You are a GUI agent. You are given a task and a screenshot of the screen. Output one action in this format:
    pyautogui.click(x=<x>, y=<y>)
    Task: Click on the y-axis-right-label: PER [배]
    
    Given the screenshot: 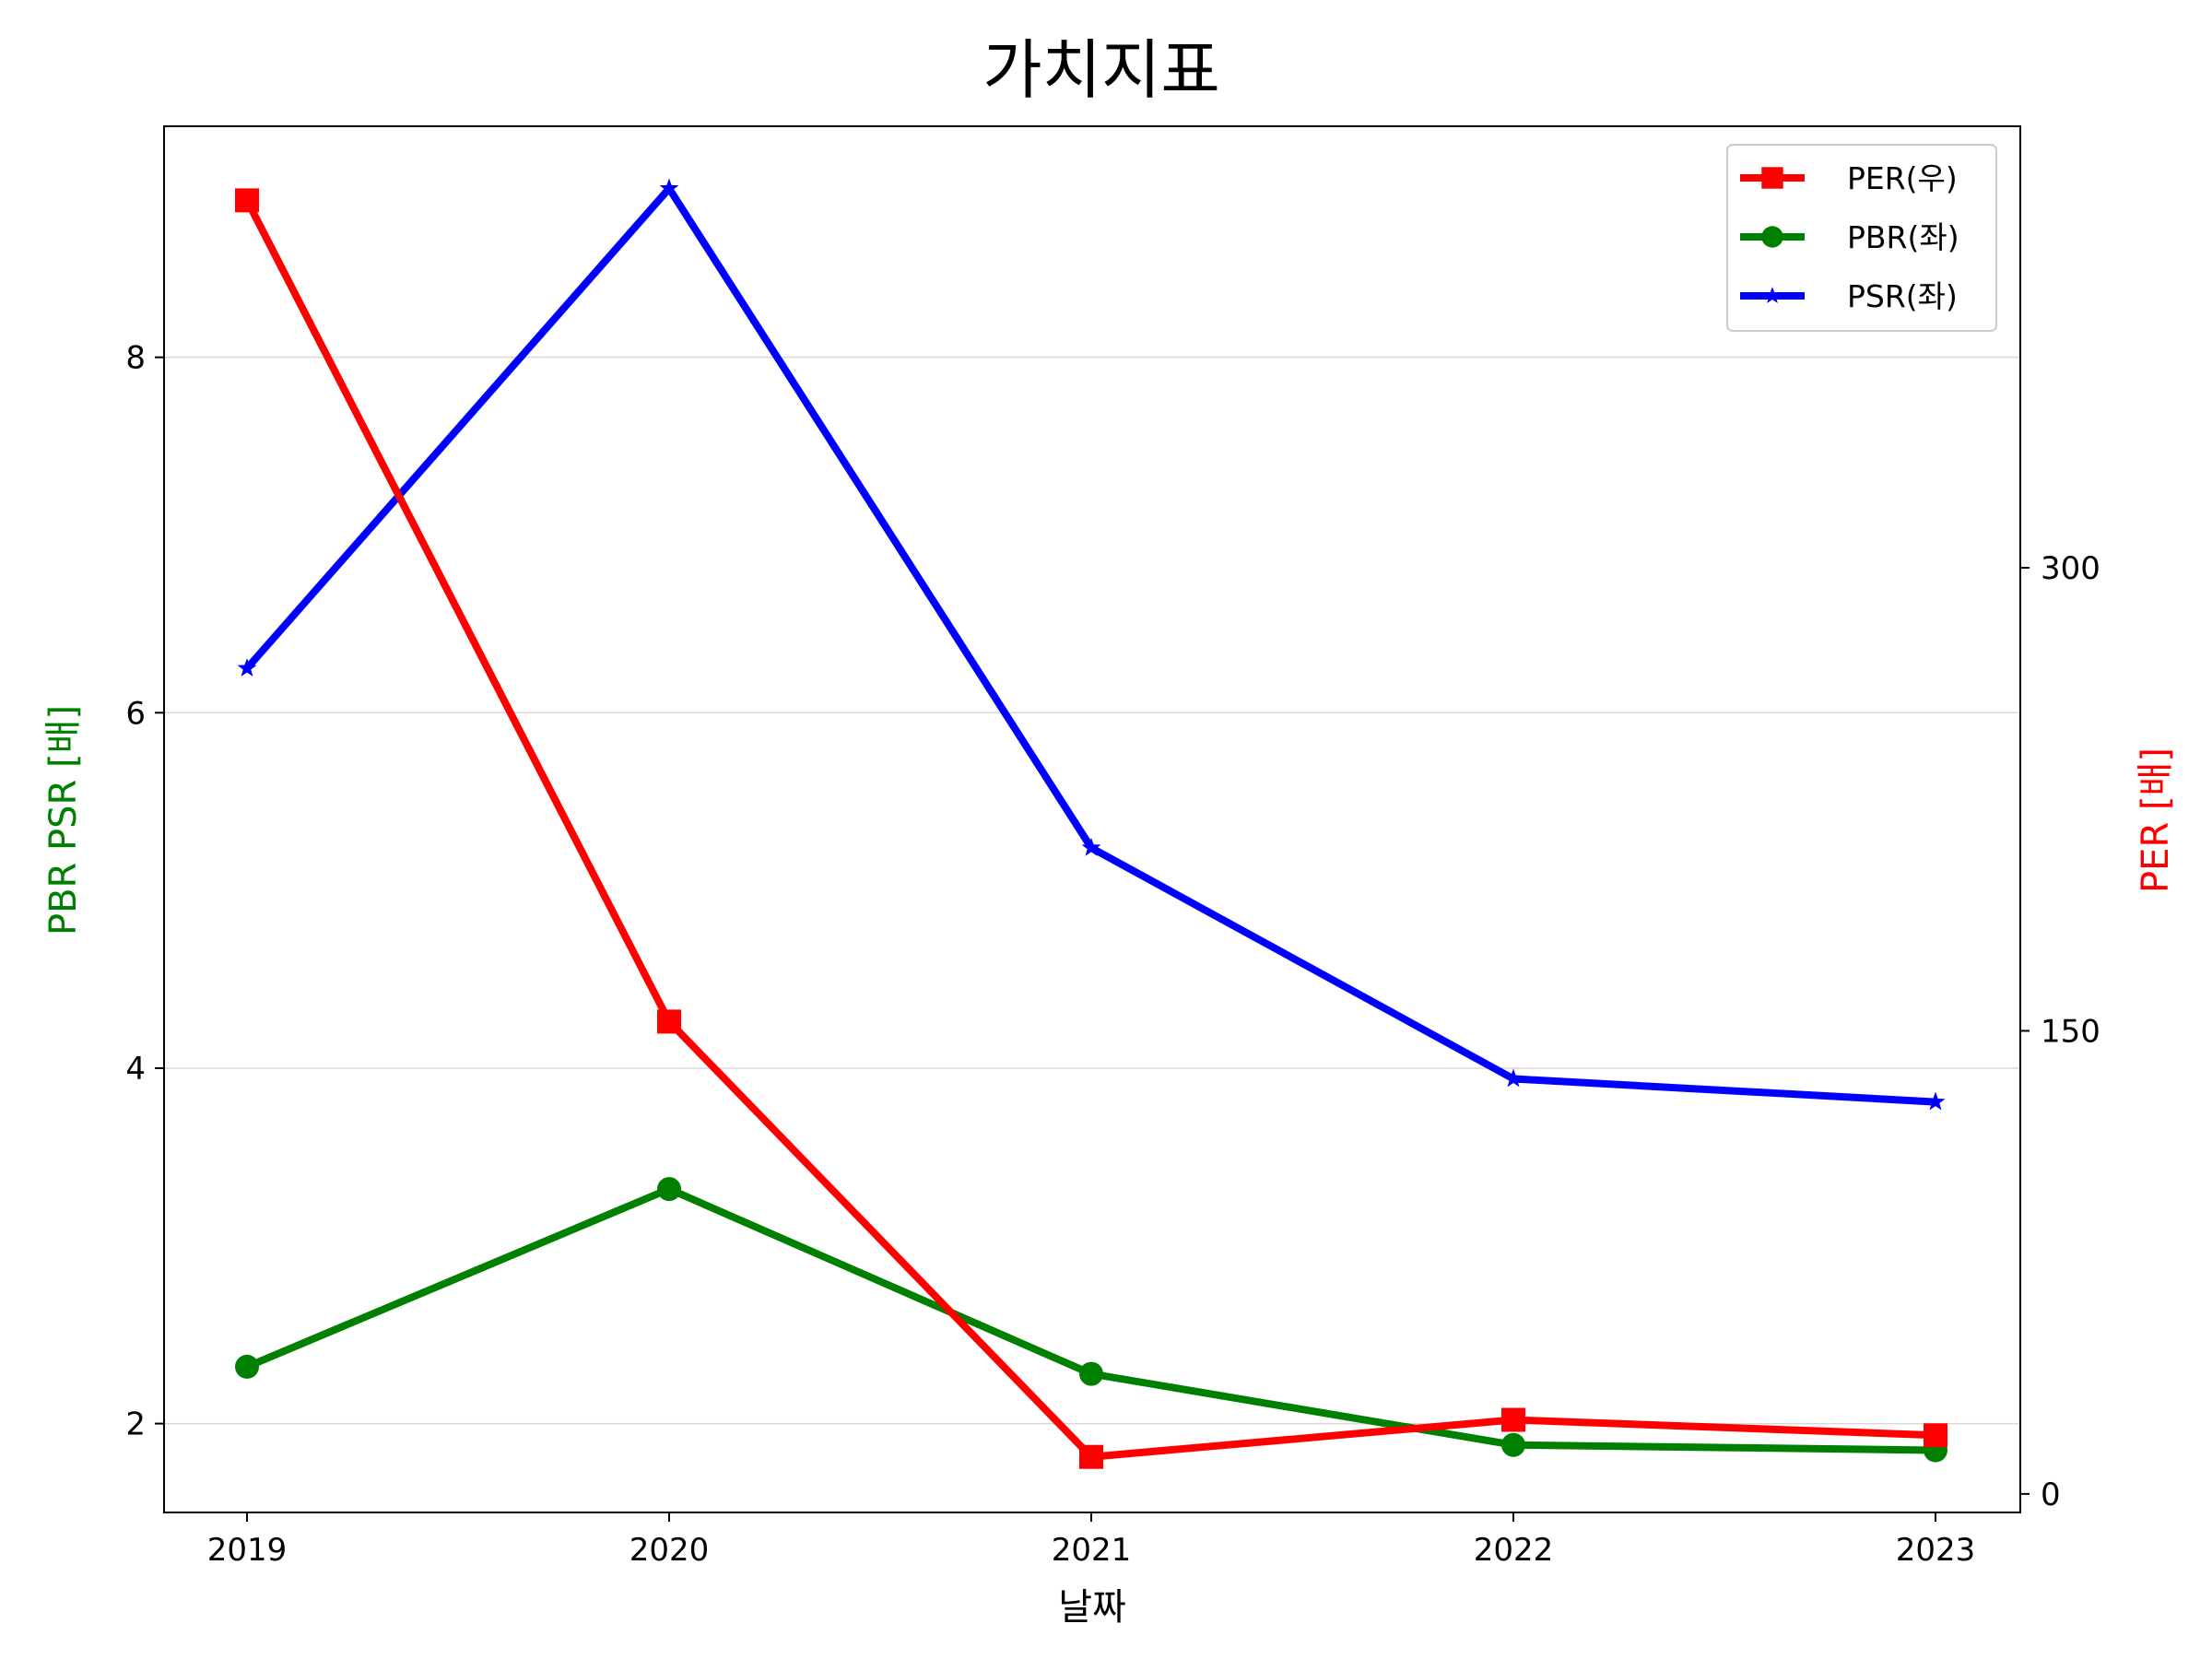 What is the action you would take?
    pyautogui.click(x=2156, y=820)
    